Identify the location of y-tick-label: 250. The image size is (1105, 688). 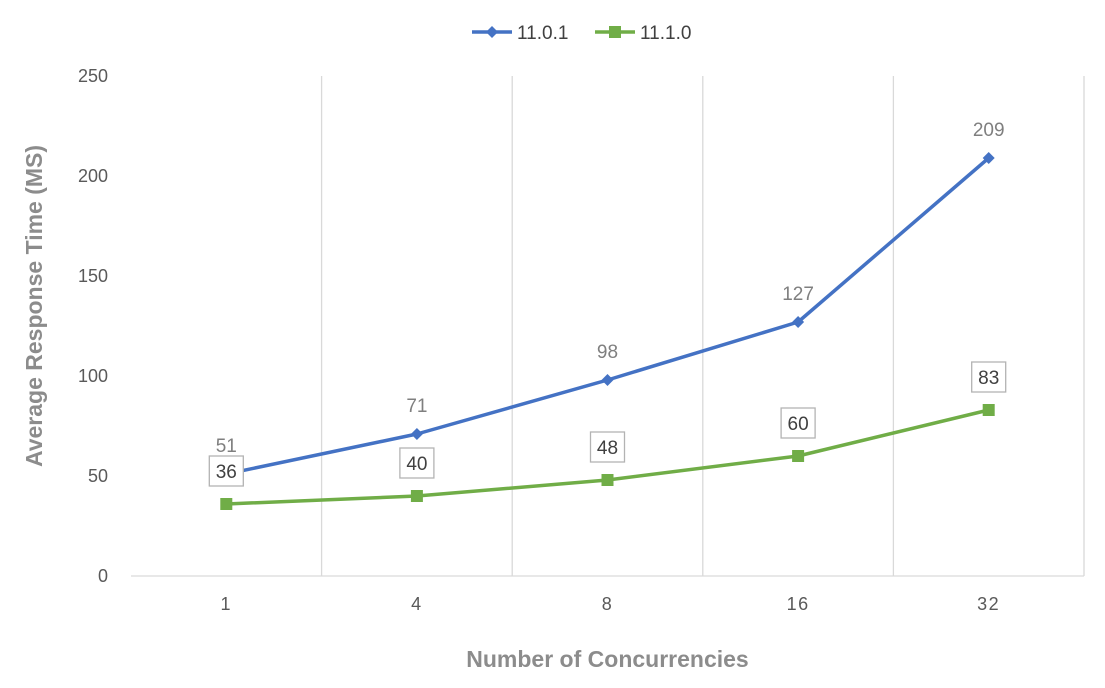
(93, 76).